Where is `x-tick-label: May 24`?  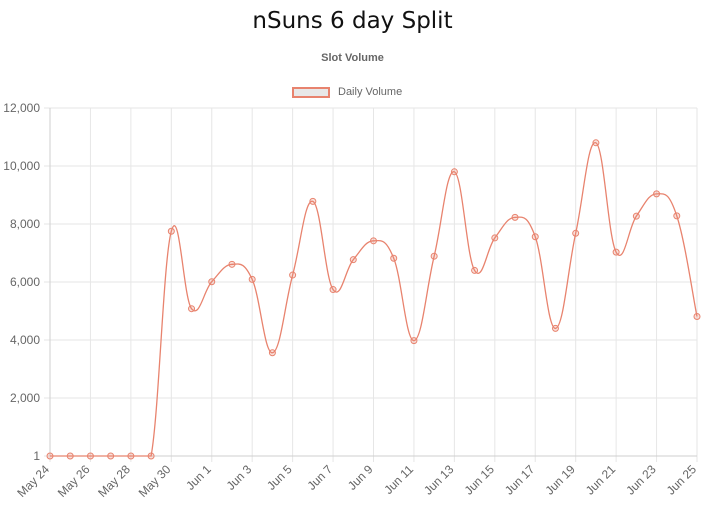 x-tick-label: May 24 is located at coordinates (33, 481).